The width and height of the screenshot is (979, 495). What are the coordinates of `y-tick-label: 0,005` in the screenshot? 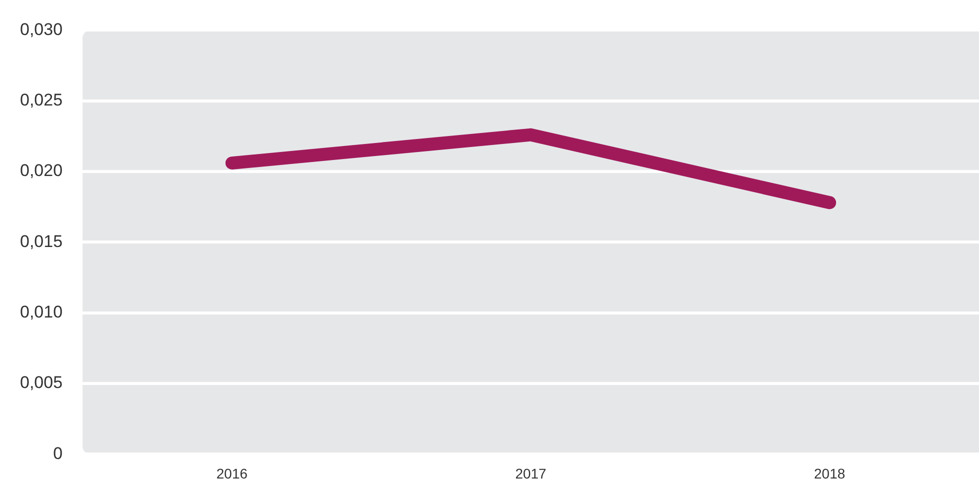 It's located at (41, 382).